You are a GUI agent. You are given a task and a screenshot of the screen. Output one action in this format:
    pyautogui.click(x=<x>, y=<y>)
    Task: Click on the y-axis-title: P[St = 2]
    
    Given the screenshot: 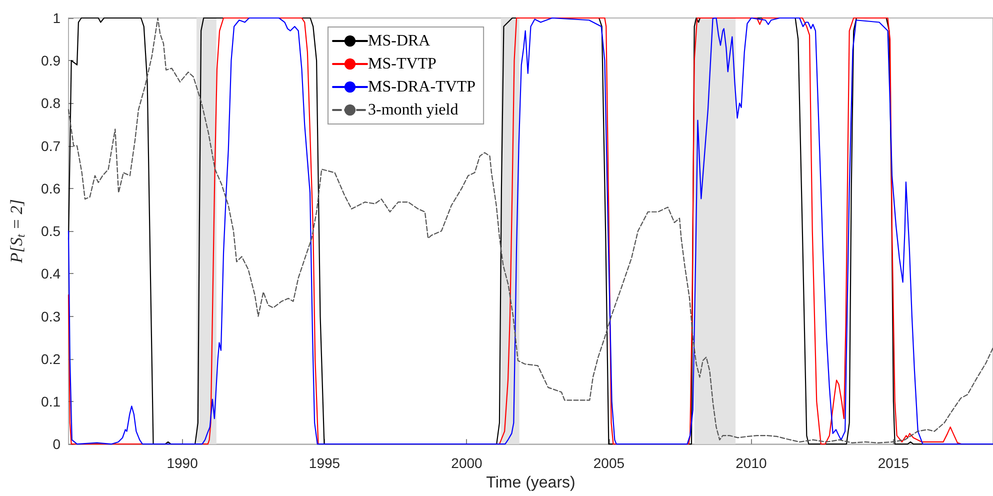 What is the action you would take?
    pyautogui.click(x=17, y=231)
    